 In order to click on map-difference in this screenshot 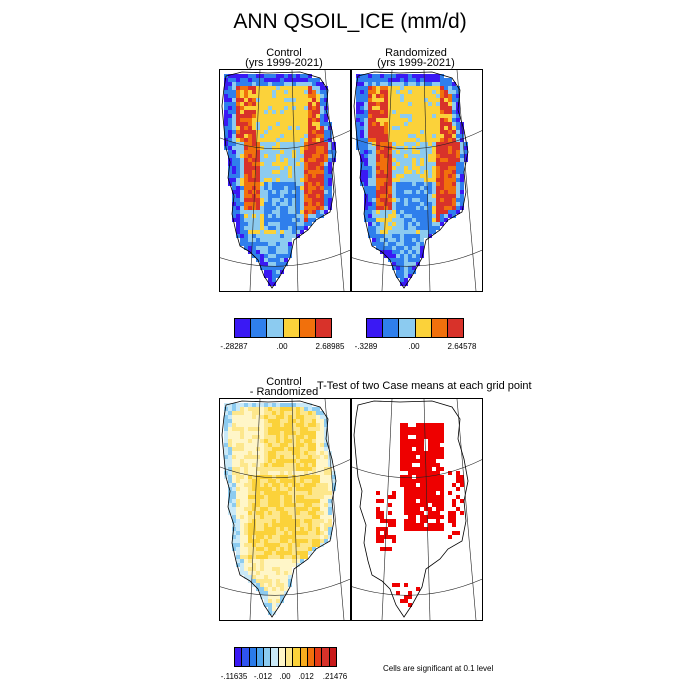, I will do `click(285, 509)`.